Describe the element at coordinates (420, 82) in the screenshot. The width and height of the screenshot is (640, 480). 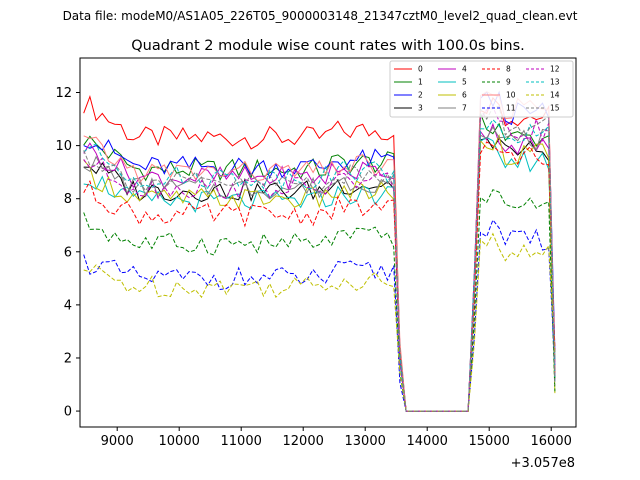
I see `legend-label-1: 1` at that location.